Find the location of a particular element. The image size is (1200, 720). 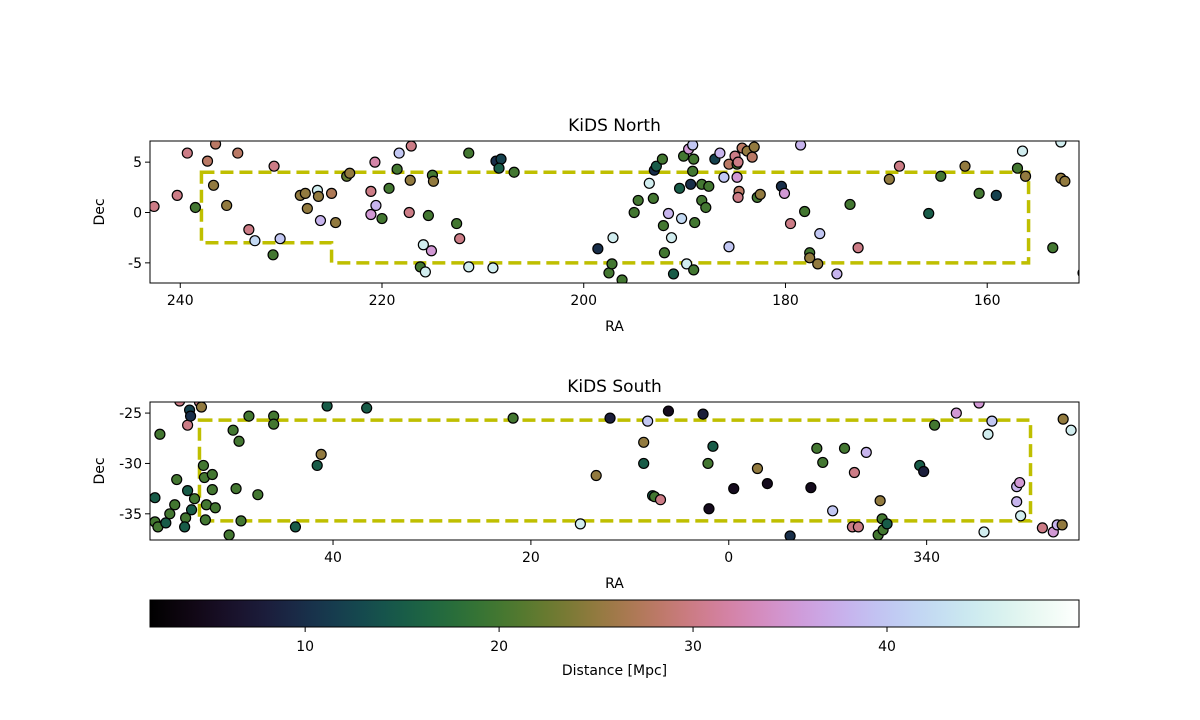

colorbar is located at coordinates (614, 613).